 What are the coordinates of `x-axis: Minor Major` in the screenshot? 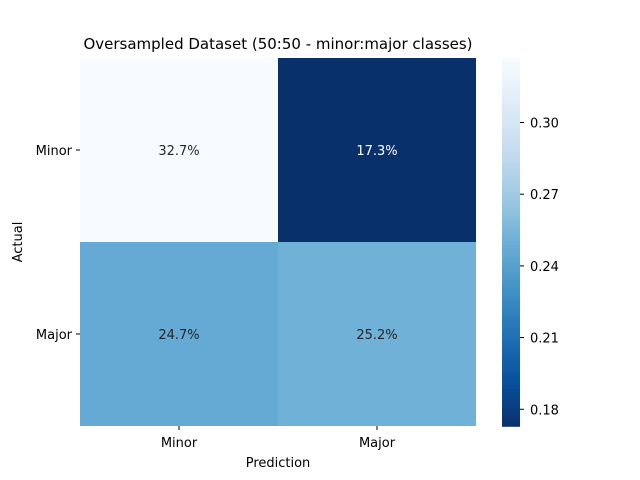 It's located at (278, 438).